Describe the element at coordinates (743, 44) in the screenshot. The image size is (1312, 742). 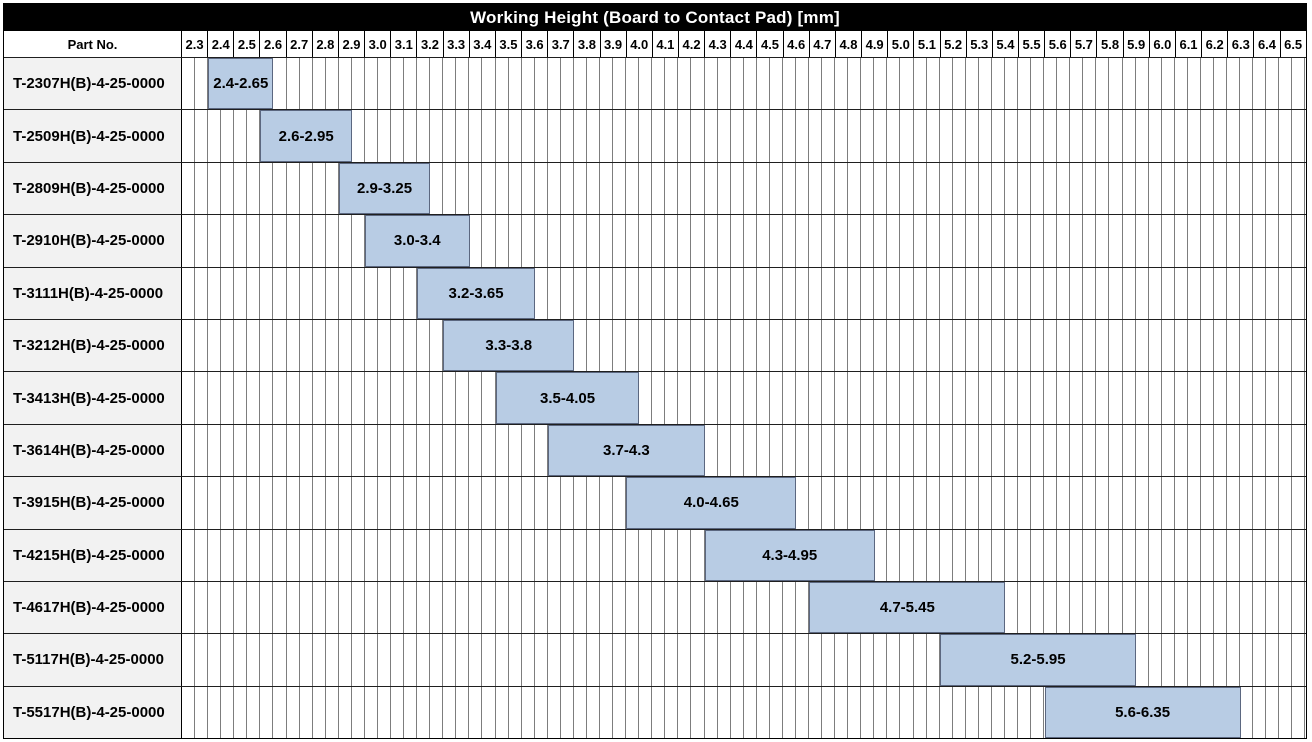
I see `axis-tick-label: 4.4` at that location.